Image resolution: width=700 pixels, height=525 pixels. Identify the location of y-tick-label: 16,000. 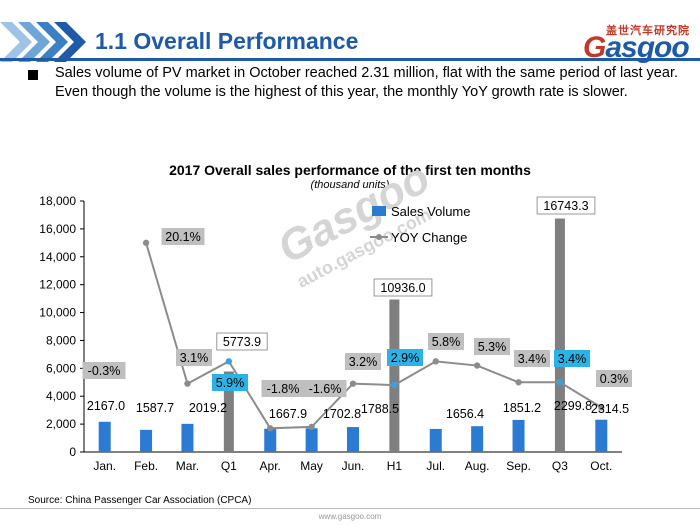
(57, 229).